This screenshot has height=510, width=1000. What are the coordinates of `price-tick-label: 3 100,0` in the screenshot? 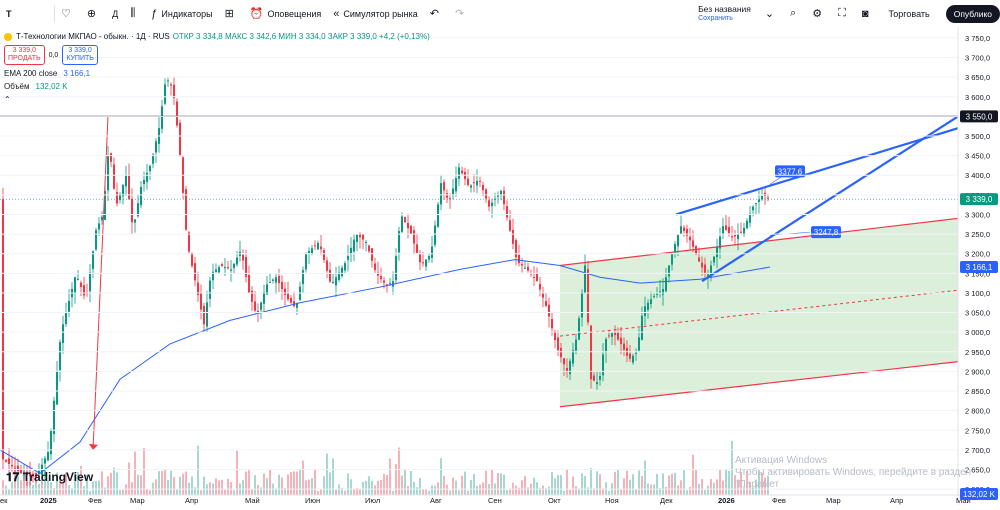 It's located at (977, 293).